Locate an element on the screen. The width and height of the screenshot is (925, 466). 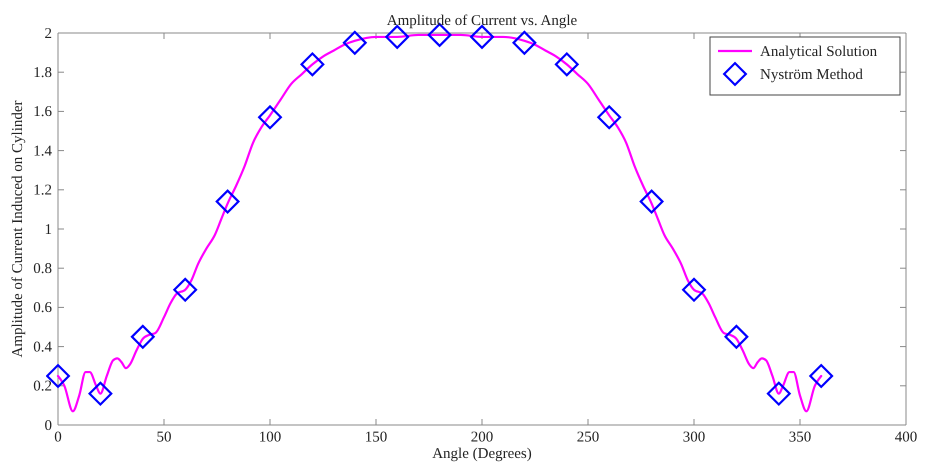
legend-label: Analytical Solution is located at coordinates (819, 52).